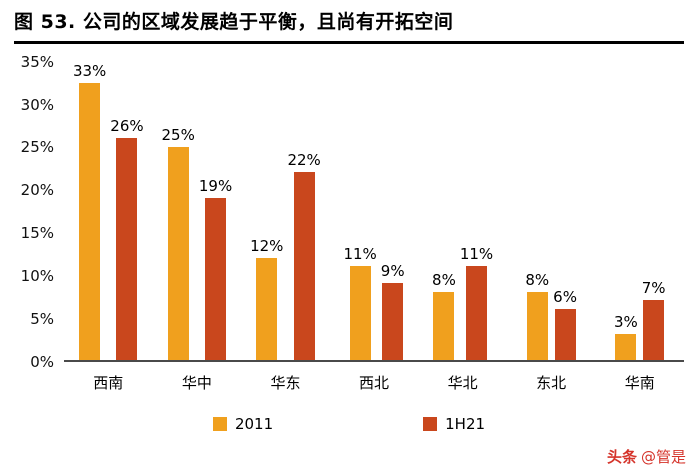  What do you see at coordinates (197, 211) in the screenshot?
I see `bar-group-华中: 25% 19%` at bounding box center [197, 211].